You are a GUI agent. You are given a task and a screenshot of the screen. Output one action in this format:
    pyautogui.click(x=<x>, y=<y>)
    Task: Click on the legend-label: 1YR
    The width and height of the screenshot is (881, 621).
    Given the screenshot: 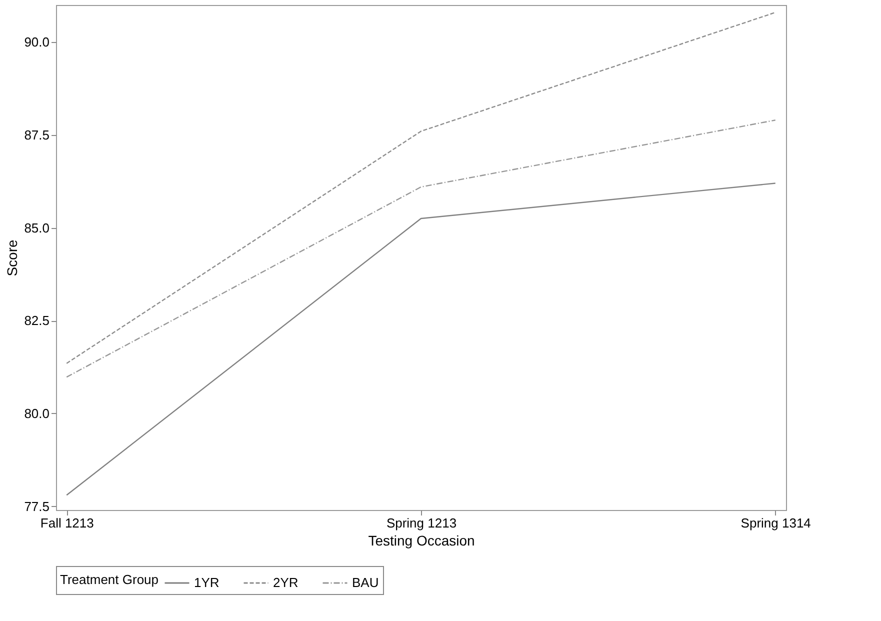 What is the action you would take?
    pyautogui.click(x=207, y=582)
    